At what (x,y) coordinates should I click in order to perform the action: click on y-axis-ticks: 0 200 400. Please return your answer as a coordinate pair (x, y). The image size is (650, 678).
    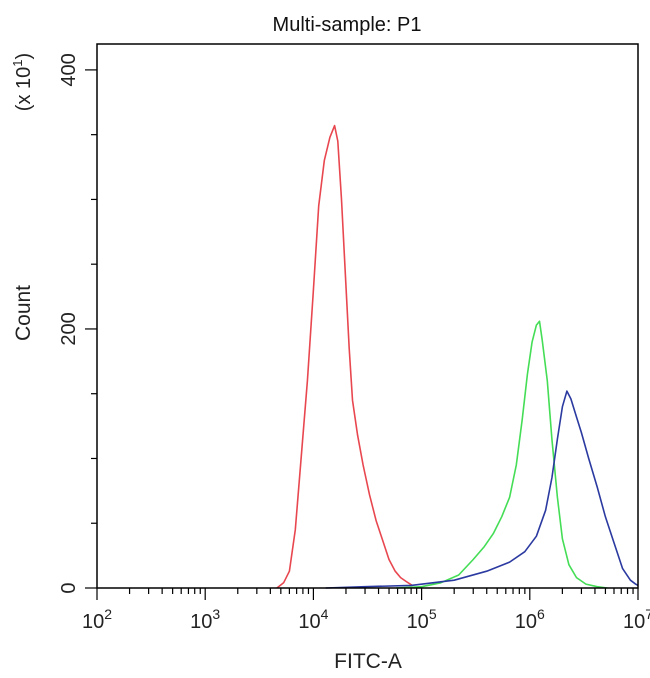
    Looking at the image, I should click on (77, 323).